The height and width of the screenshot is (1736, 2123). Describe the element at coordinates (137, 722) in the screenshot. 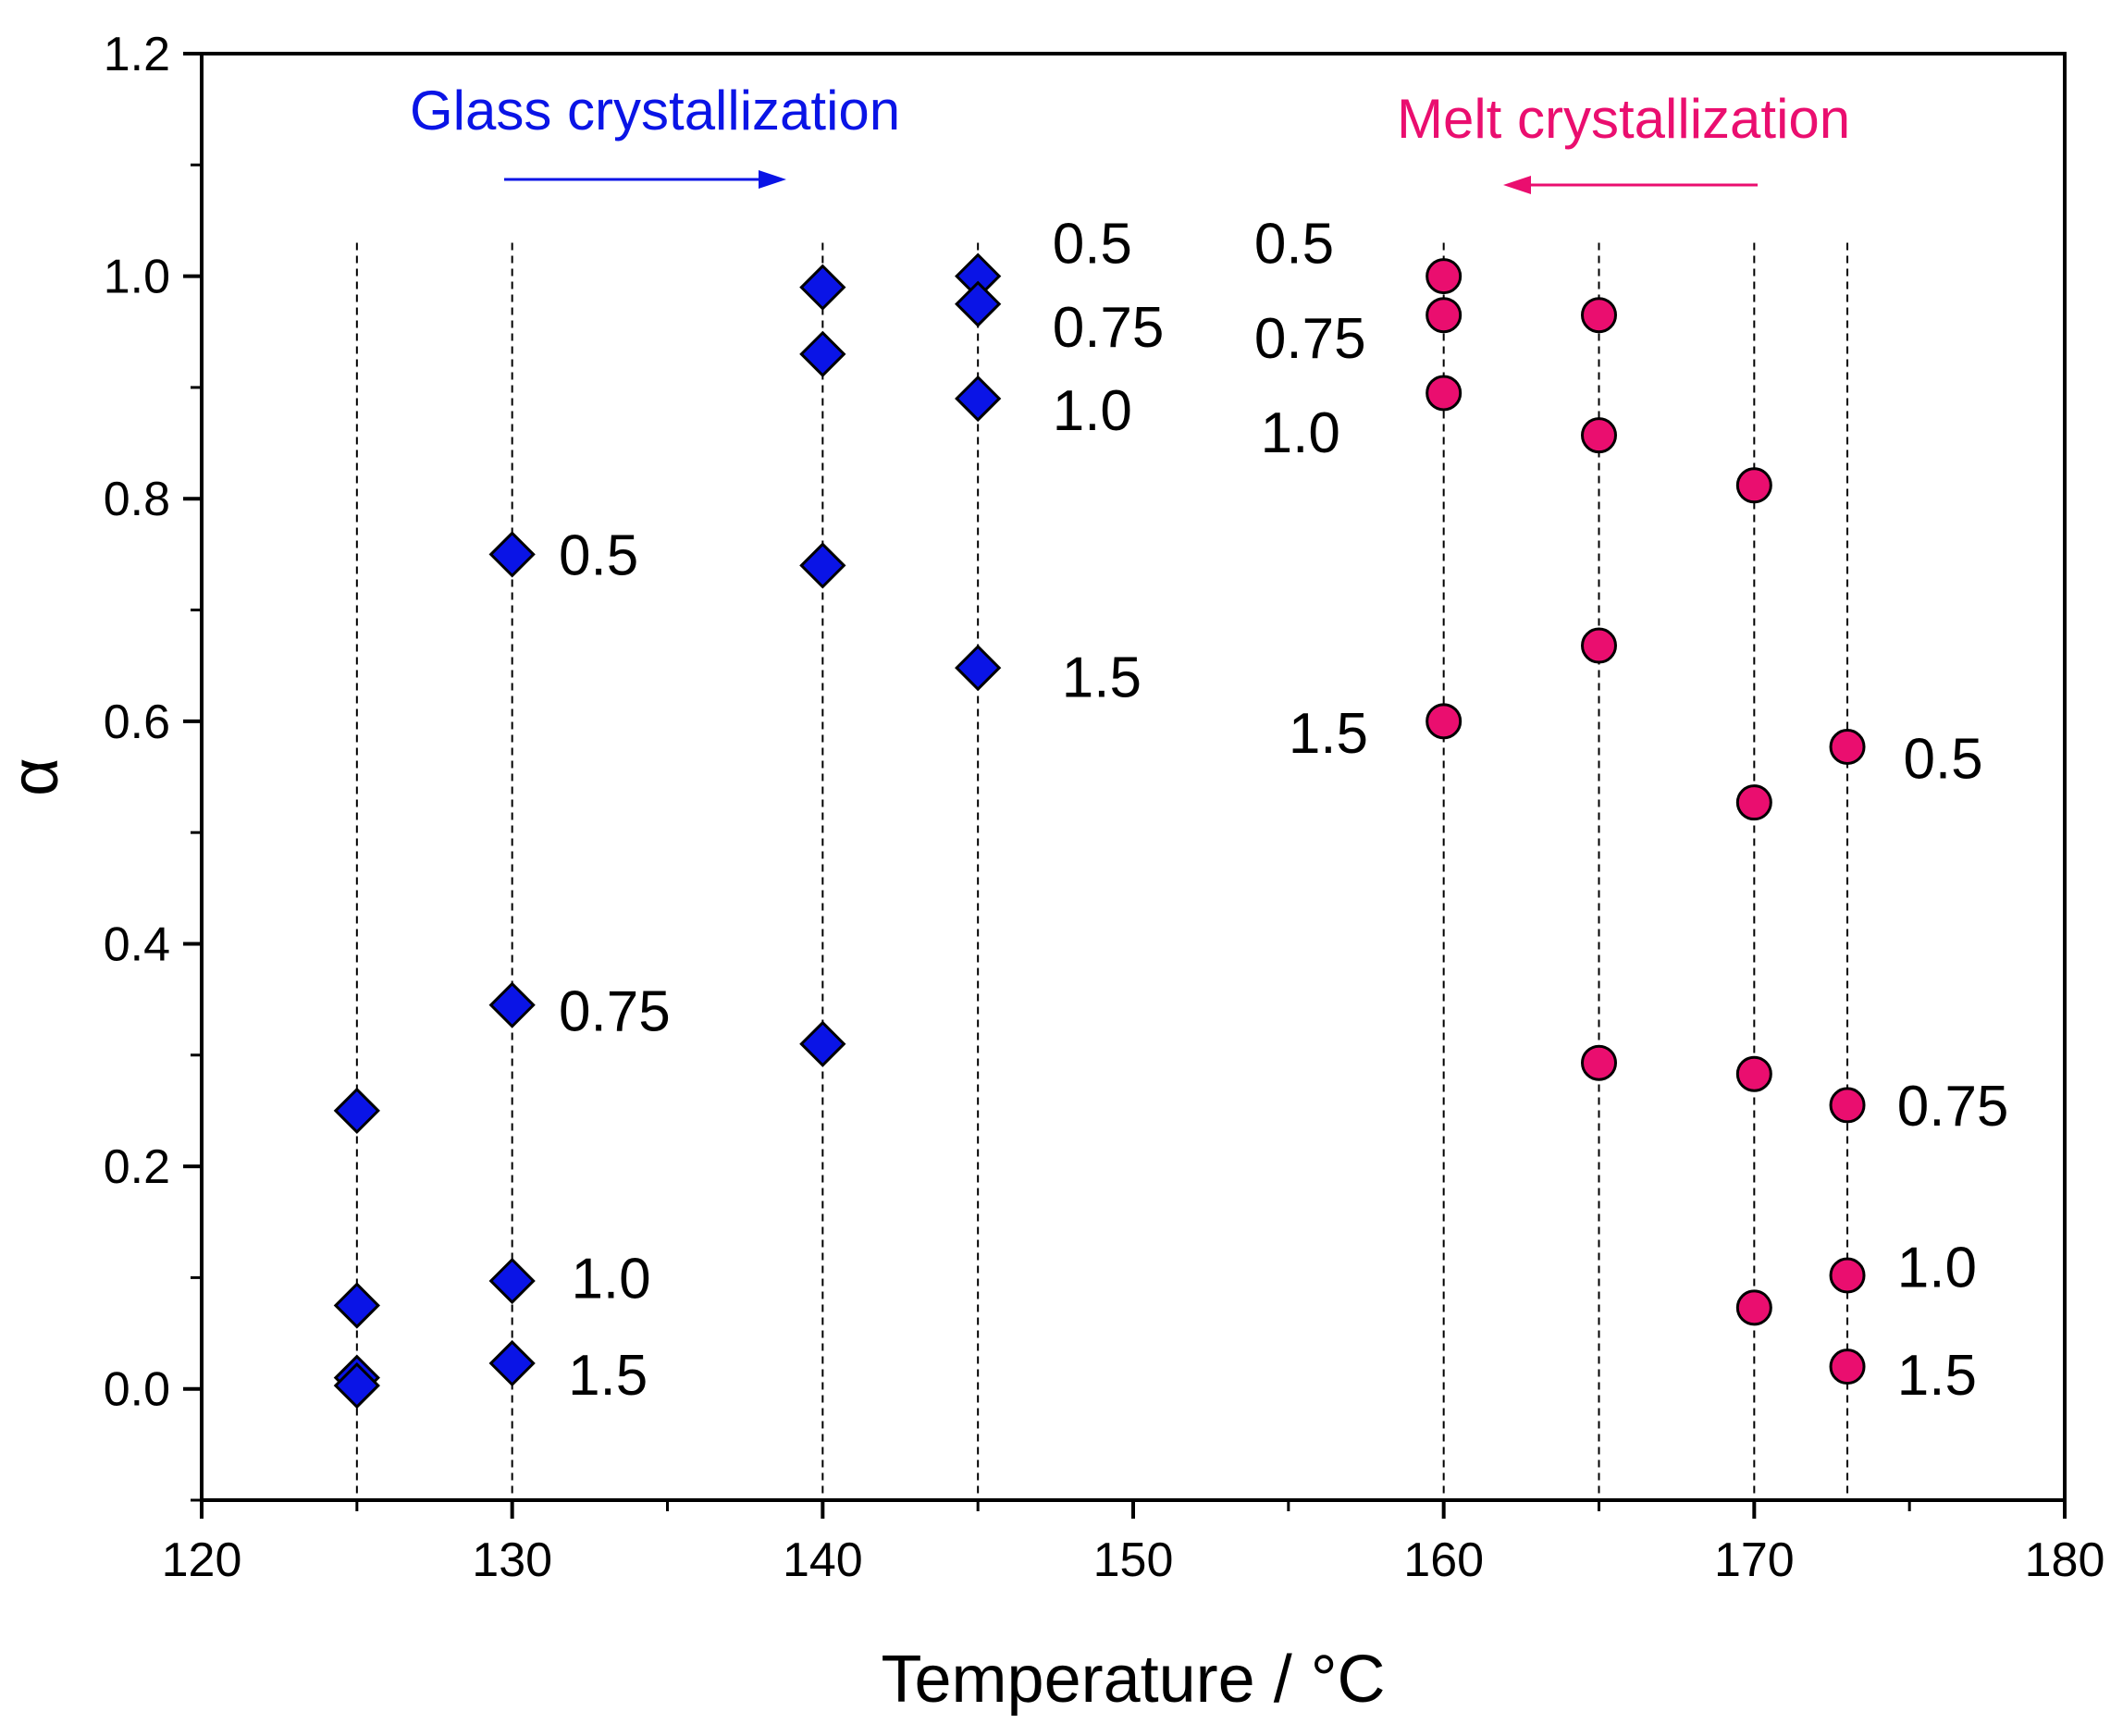

I see `y-tick-label: 0.6` at that location.